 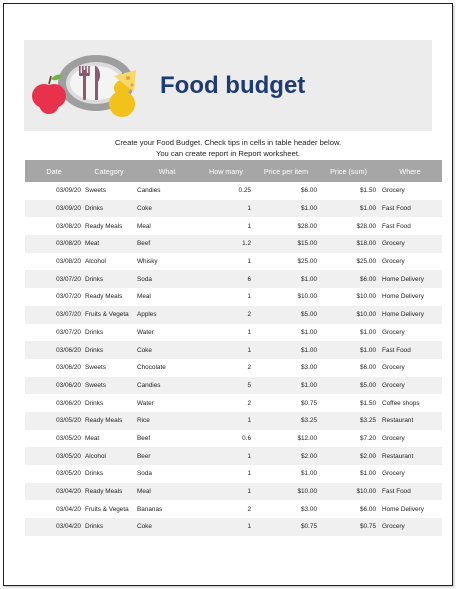 I want to click on cell-how-many: 0.6, so click(x=246, y=438).